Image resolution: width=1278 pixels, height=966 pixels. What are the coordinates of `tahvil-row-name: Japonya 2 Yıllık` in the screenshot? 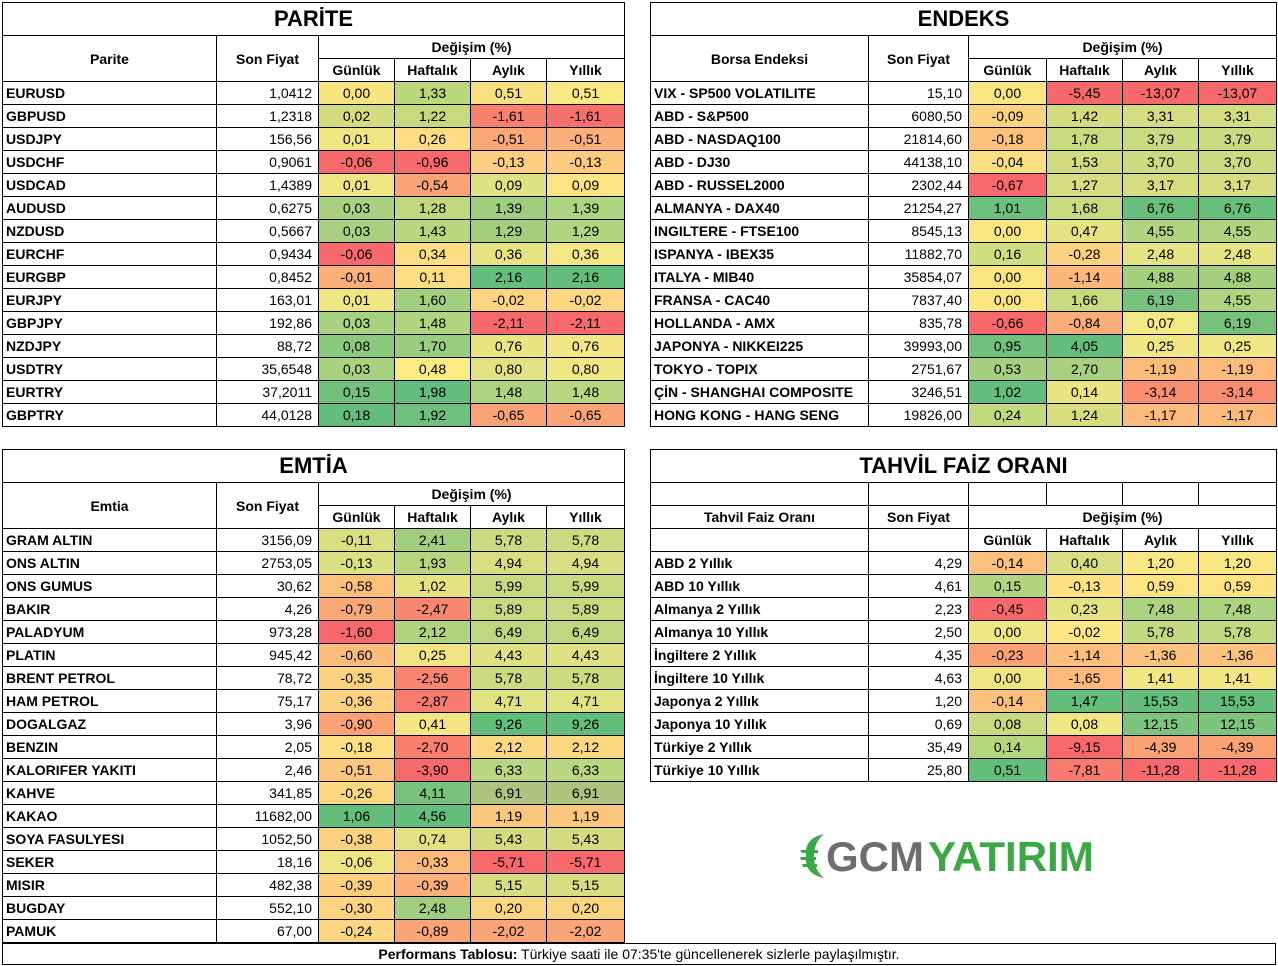 It's located at (759, 701).